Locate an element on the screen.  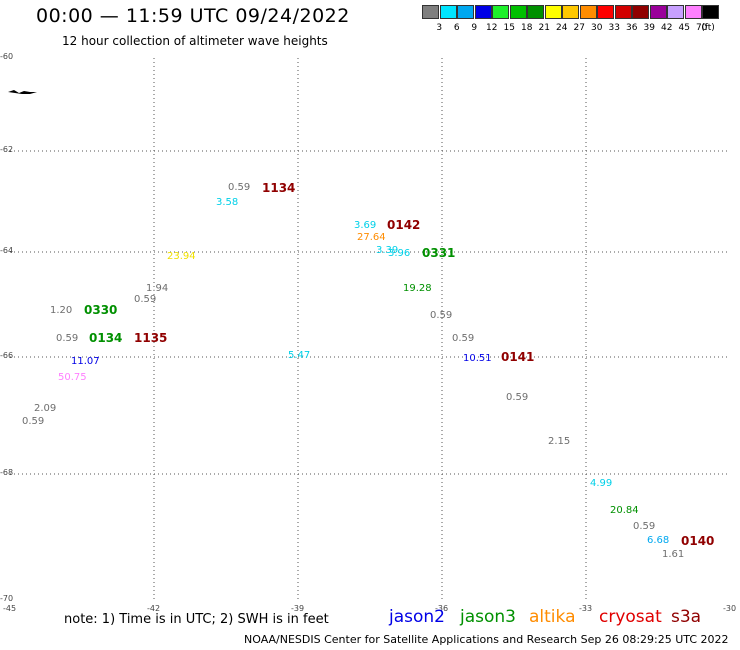
wave-height-label: 2.15 is located at coordinates (559, 441).